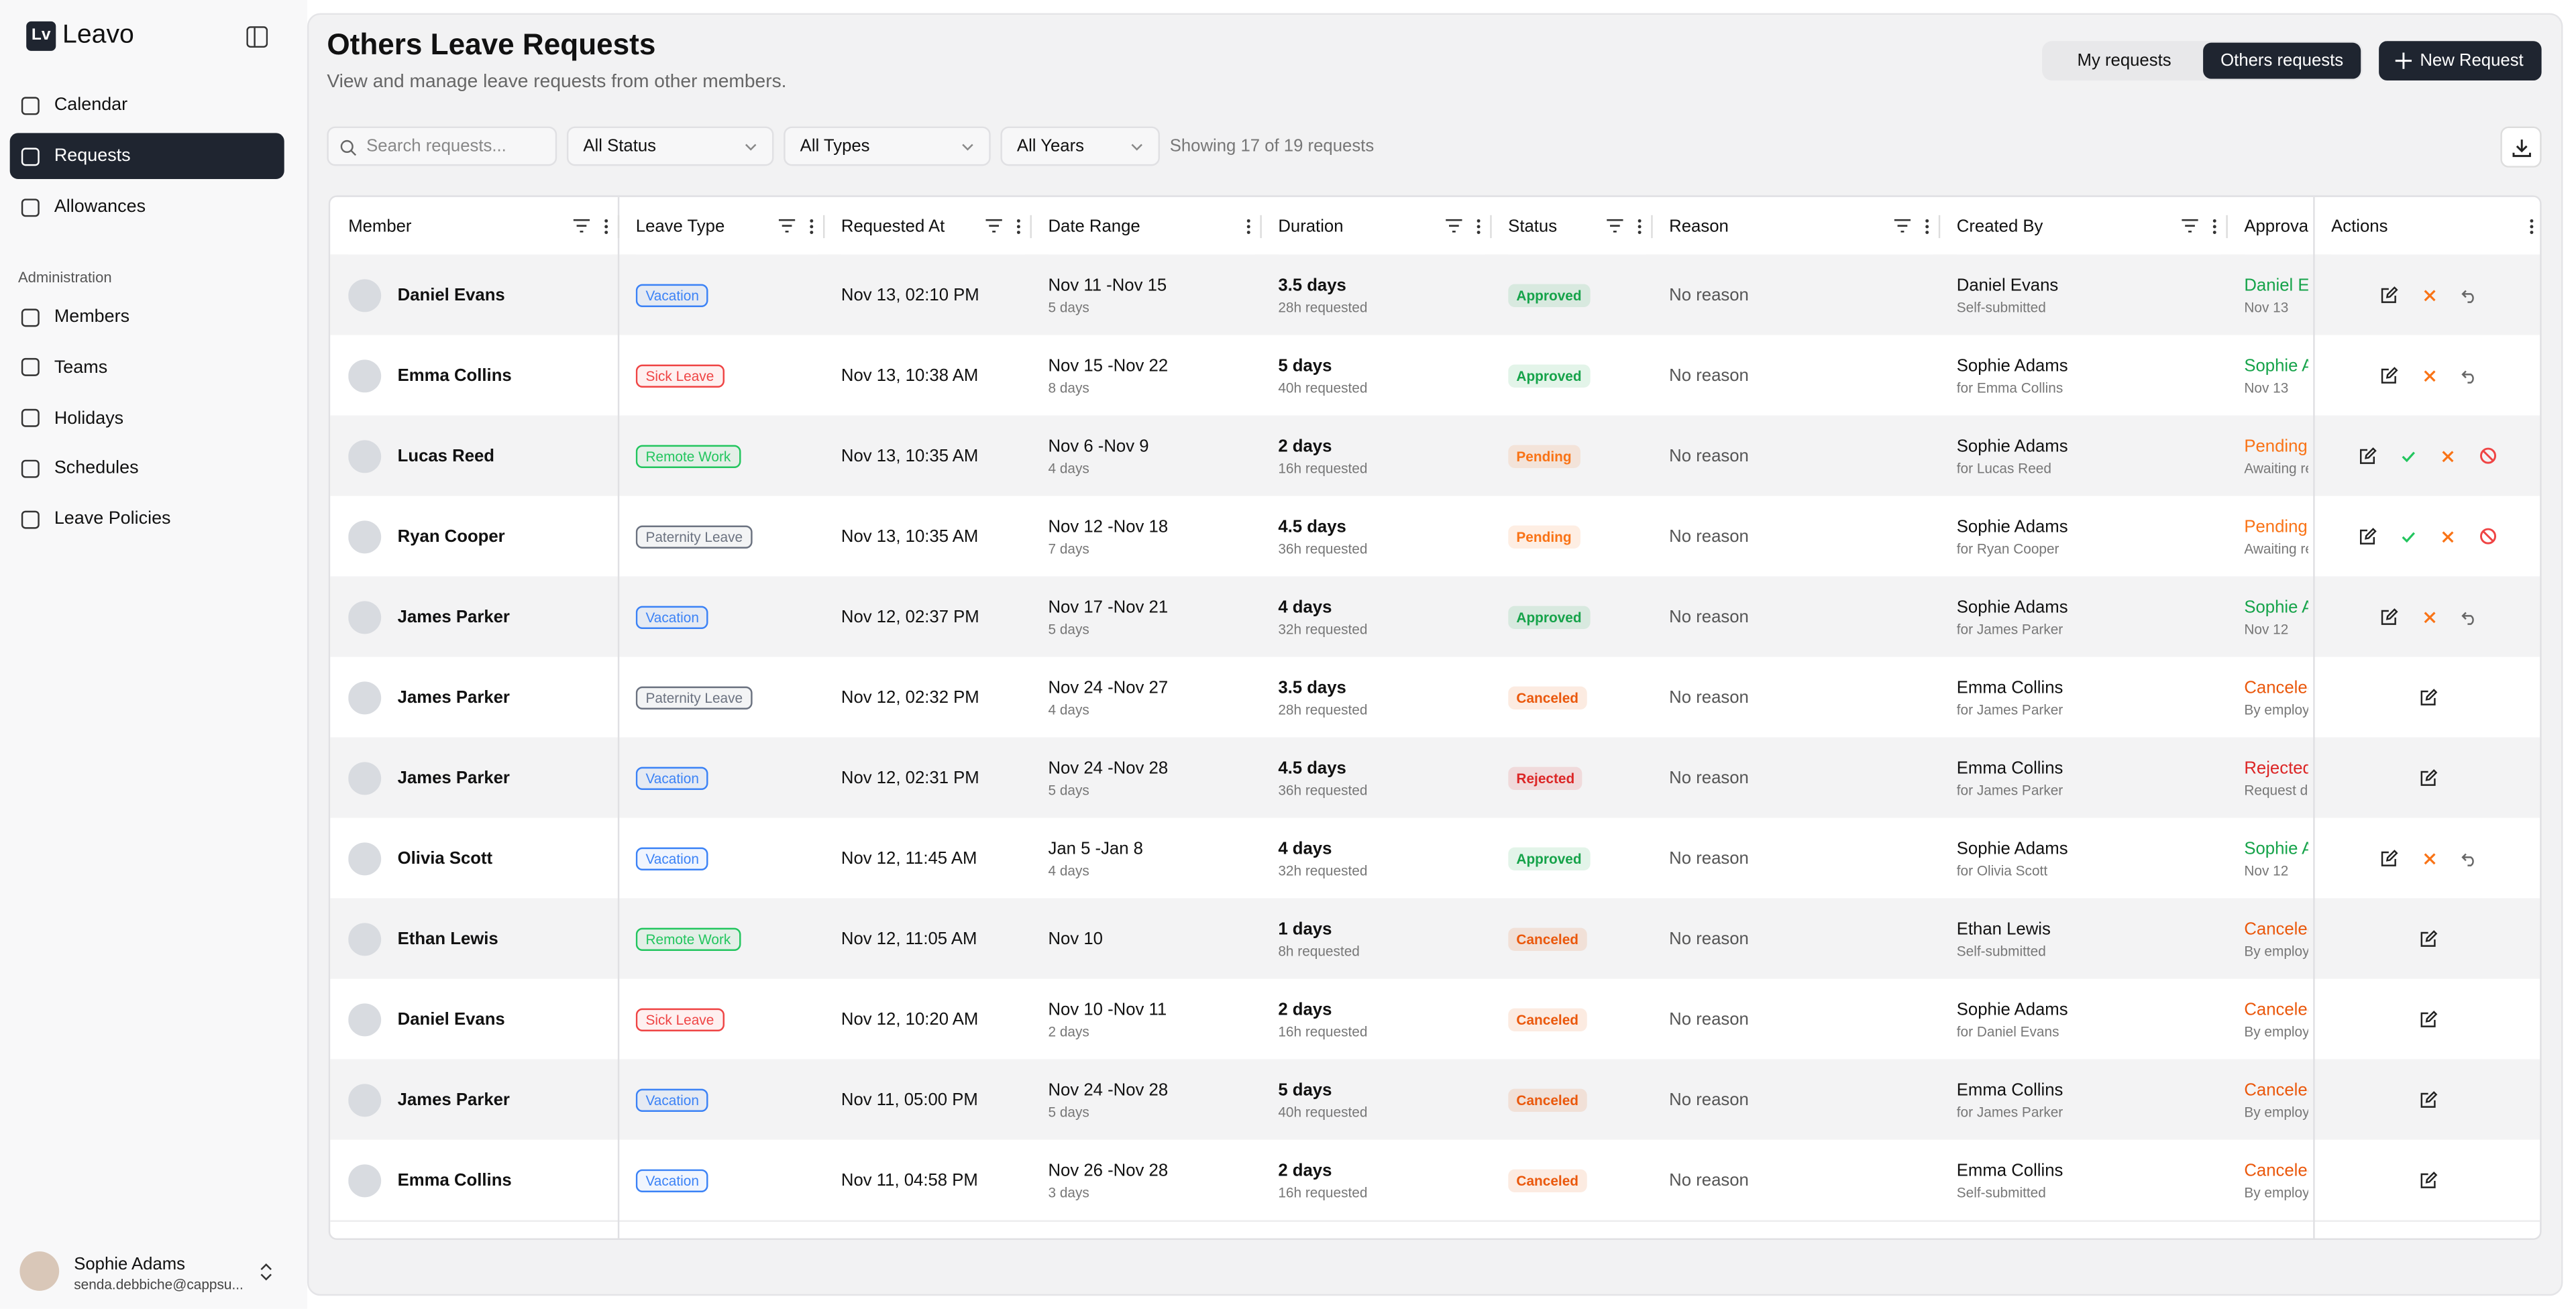  What do you see at coordinates (1381, 939) in the screenshot?
I see `duration-cell: 1 days 8h requested` at bounding box center [1381, 939].